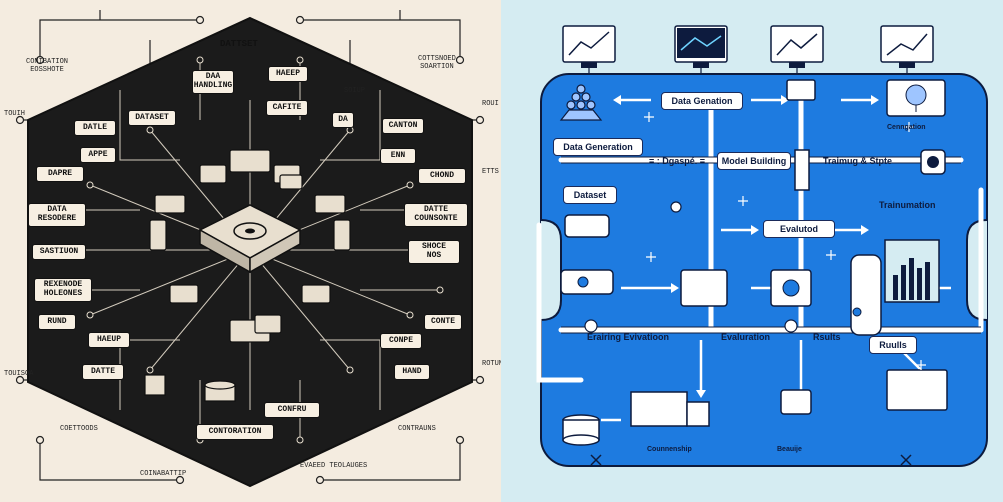 This screenshot has height=502, width=1003. I want to click on box-model-building: Model Building, so click(754, 161).